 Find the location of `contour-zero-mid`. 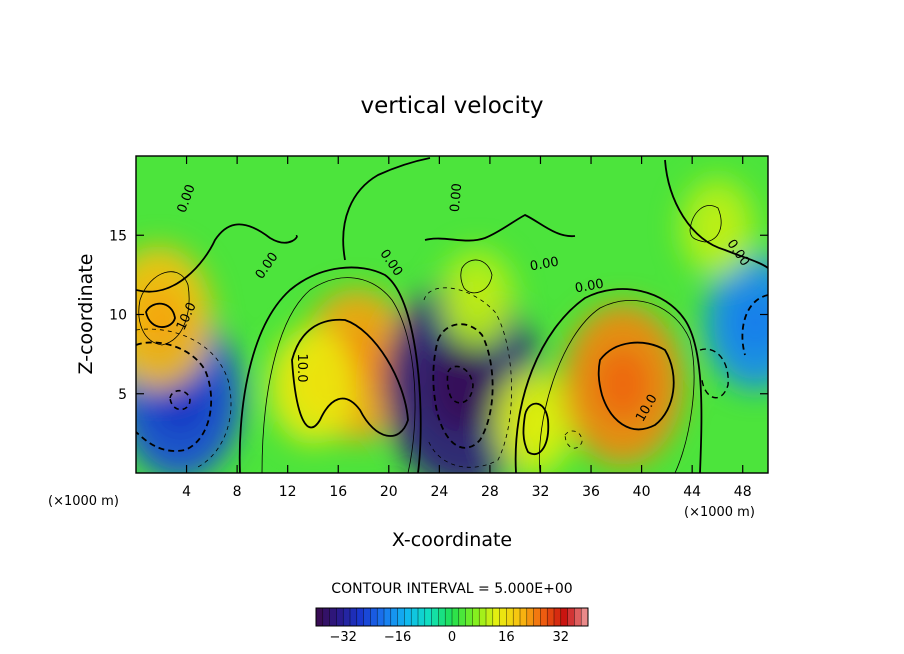

contour-zero-mid is located at coordinates (500, 227).